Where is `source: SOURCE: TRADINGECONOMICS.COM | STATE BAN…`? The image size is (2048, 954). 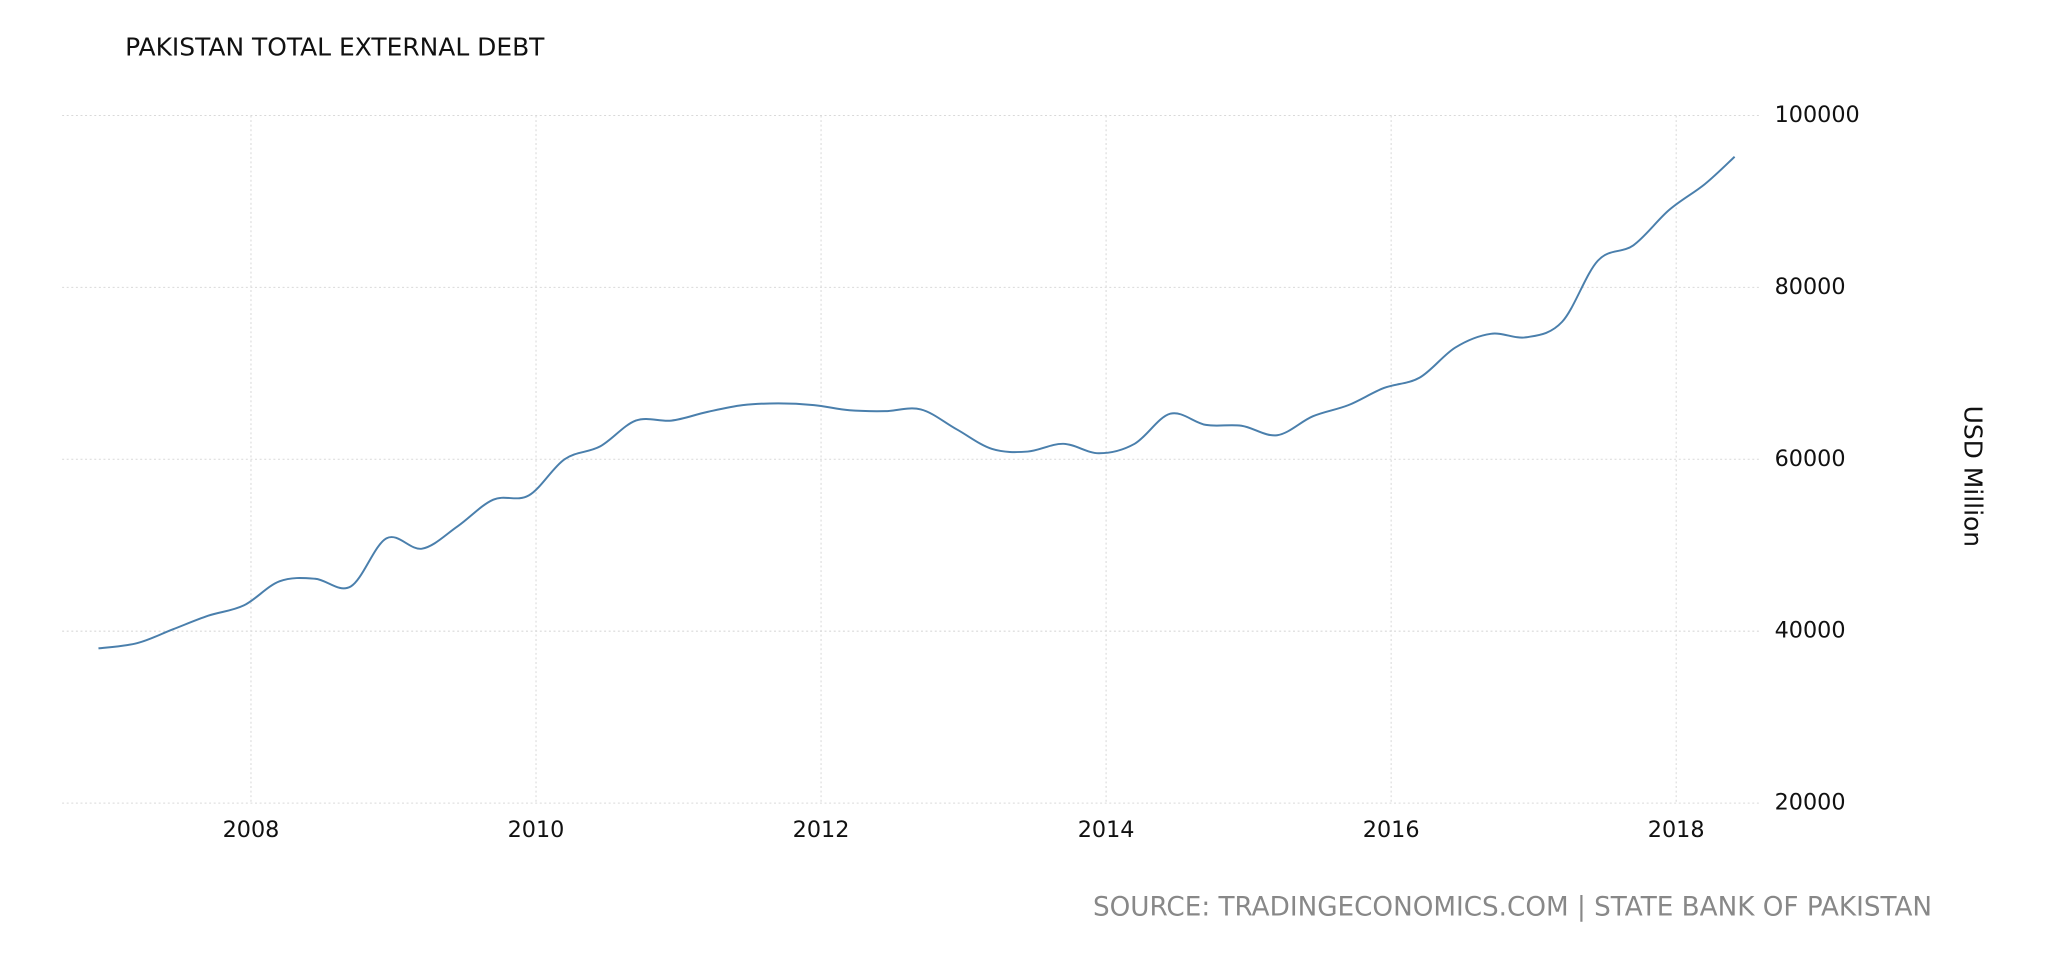
source: SOURCE: TRADINGECONOMICS.COM | STATE BAN… is located at coordinates (1512, 908).